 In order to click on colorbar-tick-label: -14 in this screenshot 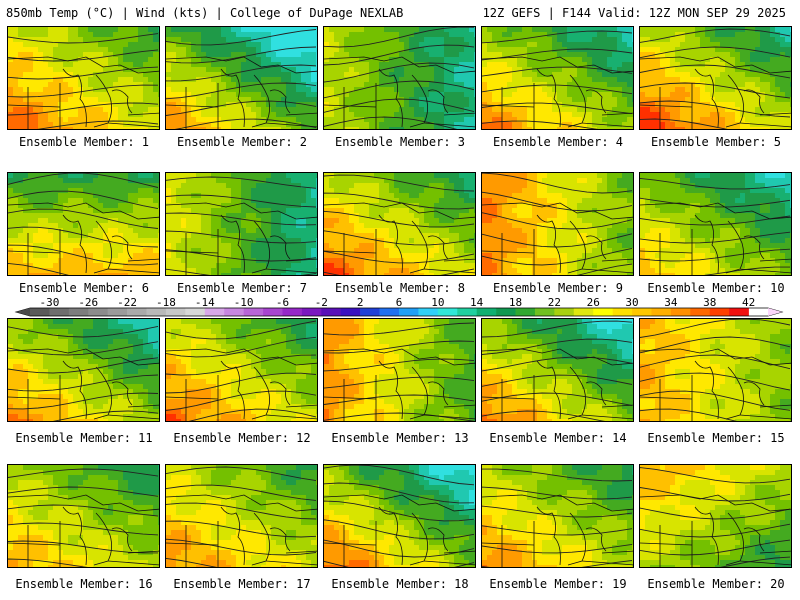, I will do `click(205, 303)`.